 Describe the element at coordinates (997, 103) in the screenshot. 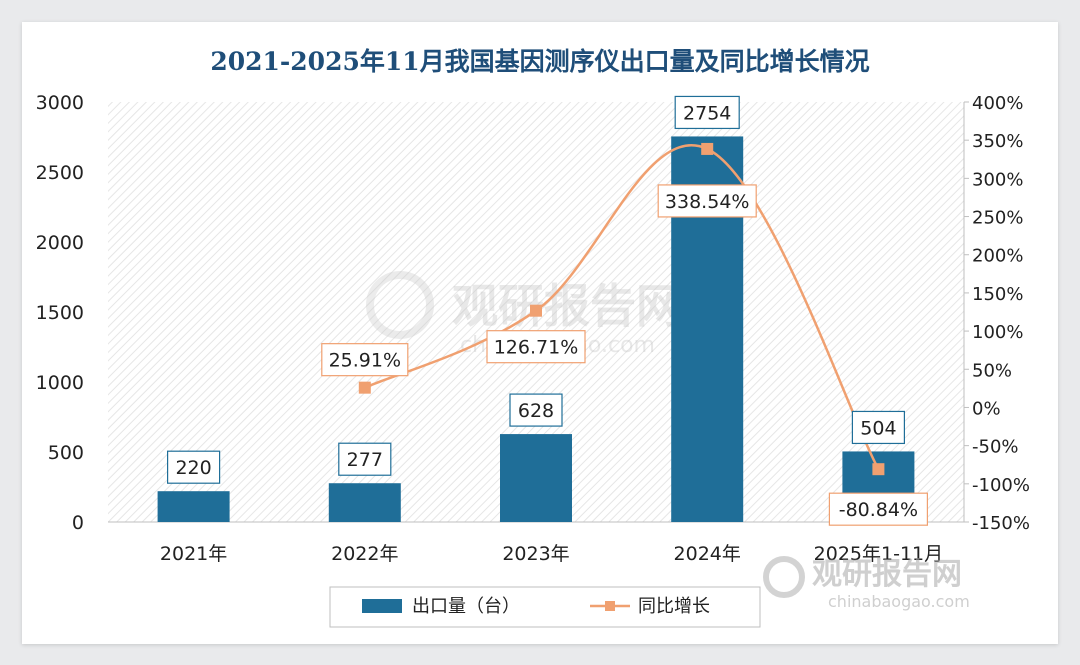

I see `y-right-tick-label: 400%` at that location.